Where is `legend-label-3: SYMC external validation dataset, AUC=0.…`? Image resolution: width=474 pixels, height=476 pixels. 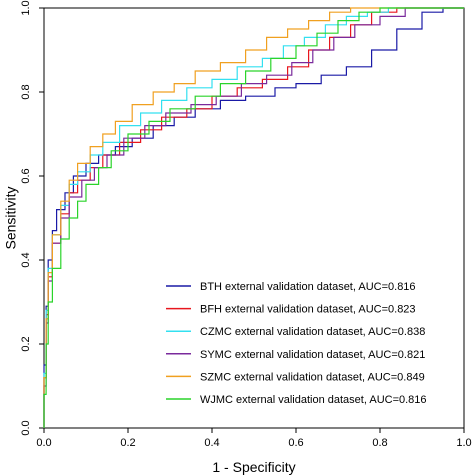
legend-label-3: SYMC external validation dataset, AUC=0.… is located at coordinates (312, 355).